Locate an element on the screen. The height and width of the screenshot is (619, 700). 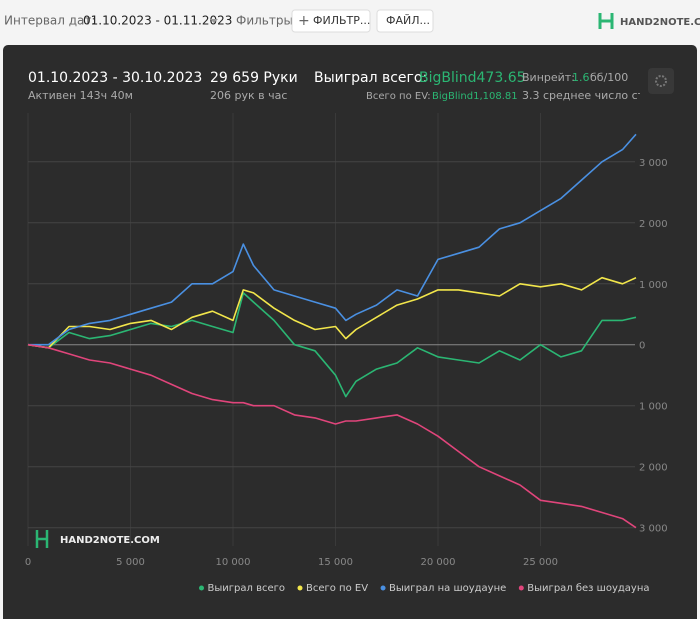
won-value: BigBlind473.65 is located at coordinates (472, 78).